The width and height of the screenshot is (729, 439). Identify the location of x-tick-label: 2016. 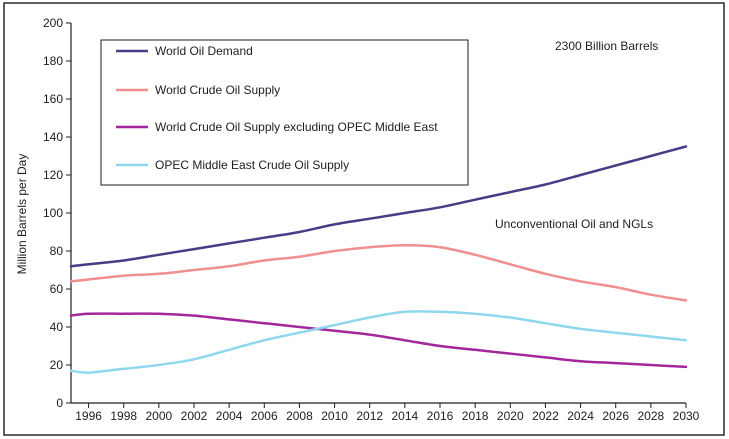
(440, 416).